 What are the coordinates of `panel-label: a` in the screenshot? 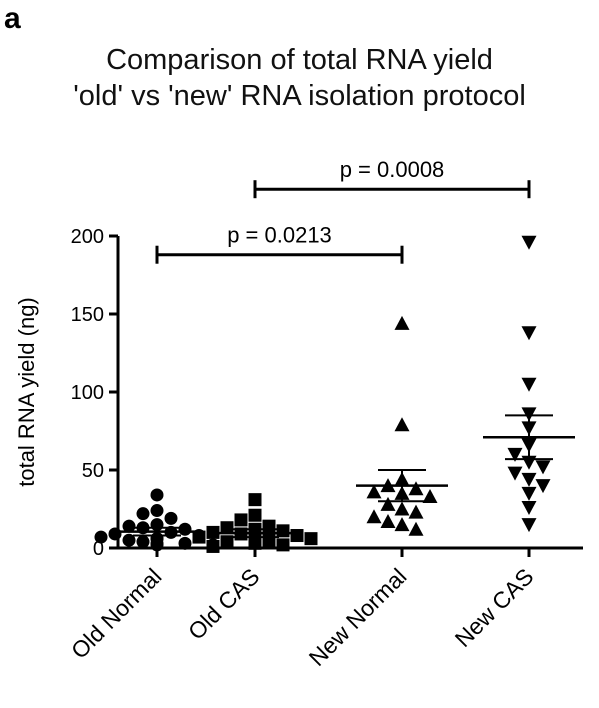 It's located at (12, 18).